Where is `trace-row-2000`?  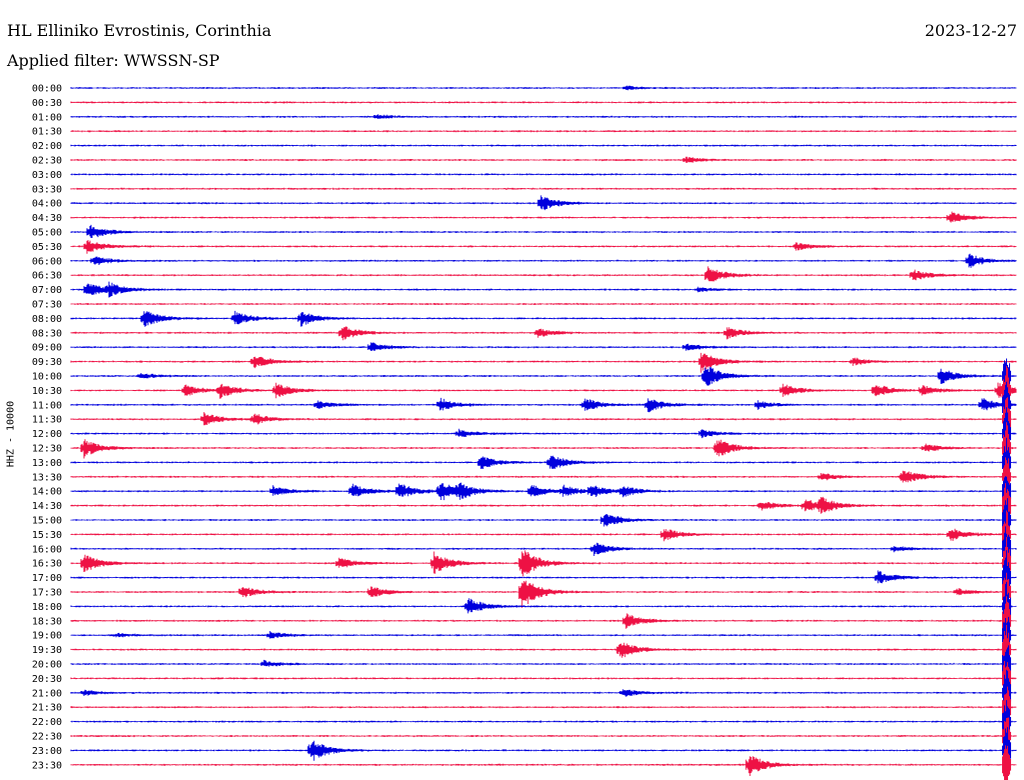 trace-row-2000 is located at coordinates (543, 663).